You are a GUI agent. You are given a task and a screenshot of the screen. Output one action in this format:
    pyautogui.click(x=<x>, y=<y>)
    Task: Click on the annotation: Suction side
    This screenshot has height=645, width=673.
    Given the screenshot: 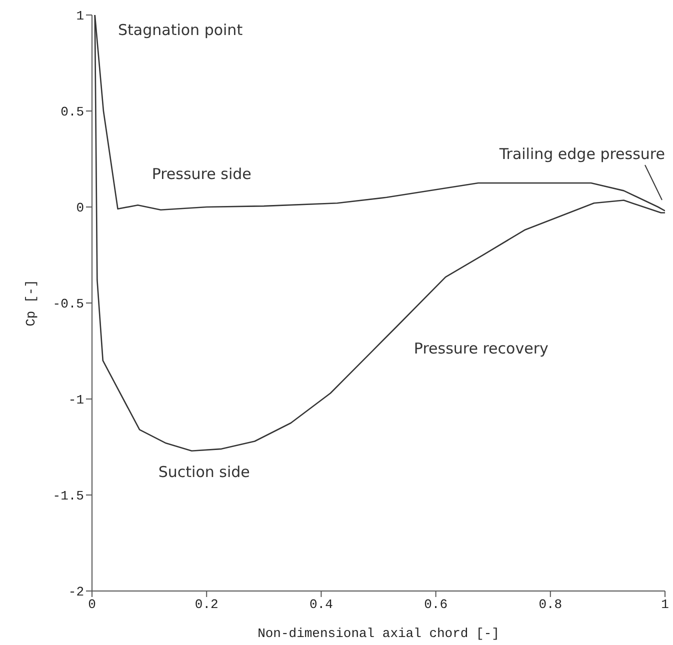 What is the action you would take?
    pyautogui.click(x=204, y=471)
    